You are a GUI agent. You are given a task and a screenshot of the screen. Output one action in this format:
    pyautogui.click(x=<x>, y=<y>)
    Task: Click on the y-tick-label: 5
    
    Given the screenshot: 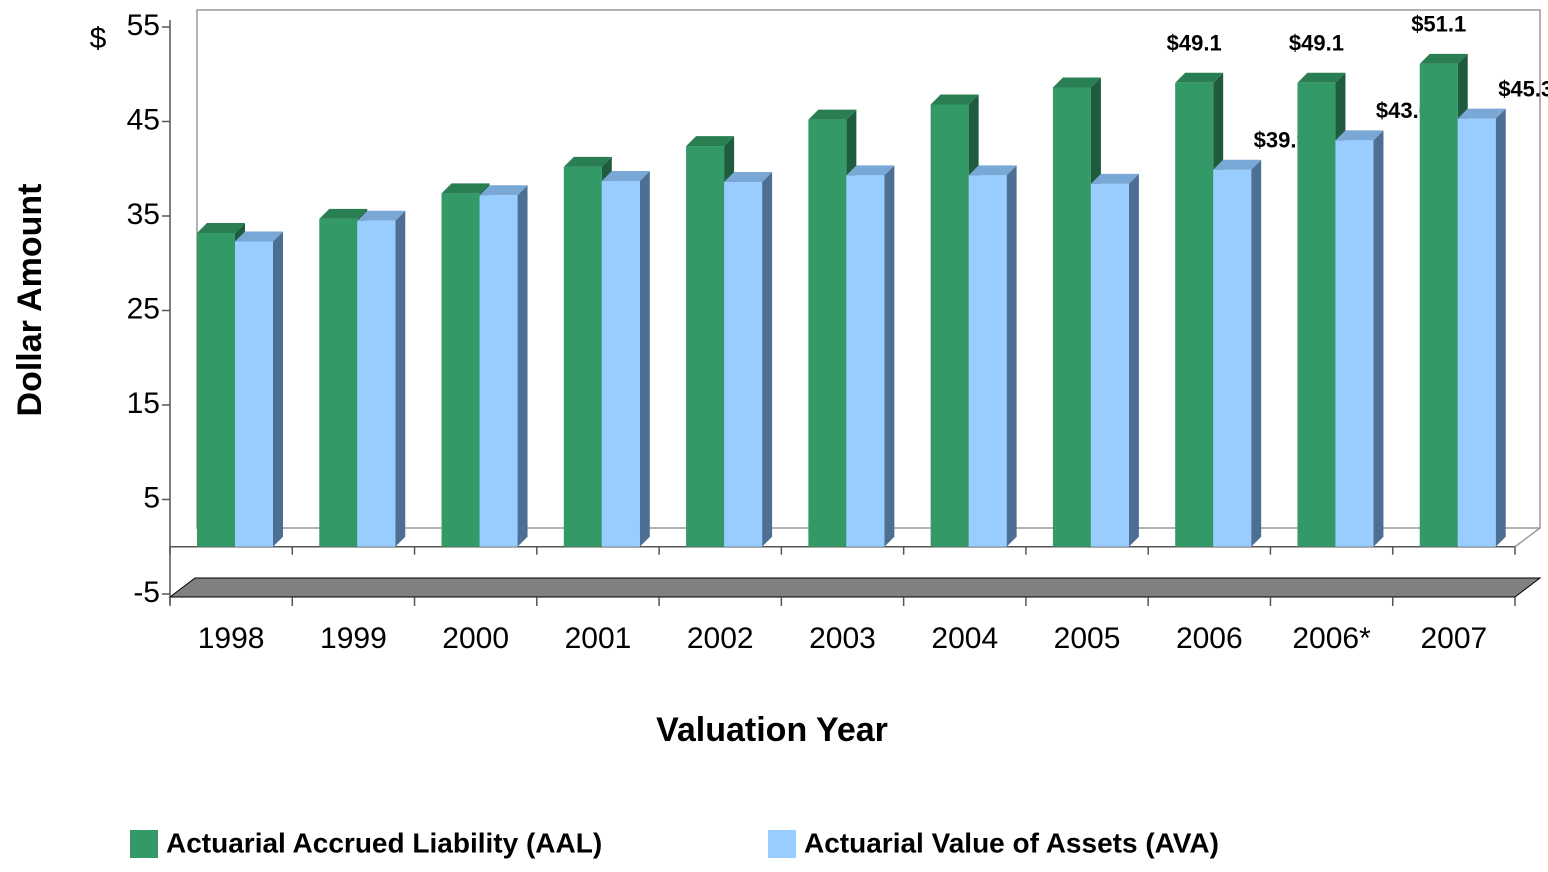 What is the action you would take?
    pyautogui.click(x=151, y=497)
    